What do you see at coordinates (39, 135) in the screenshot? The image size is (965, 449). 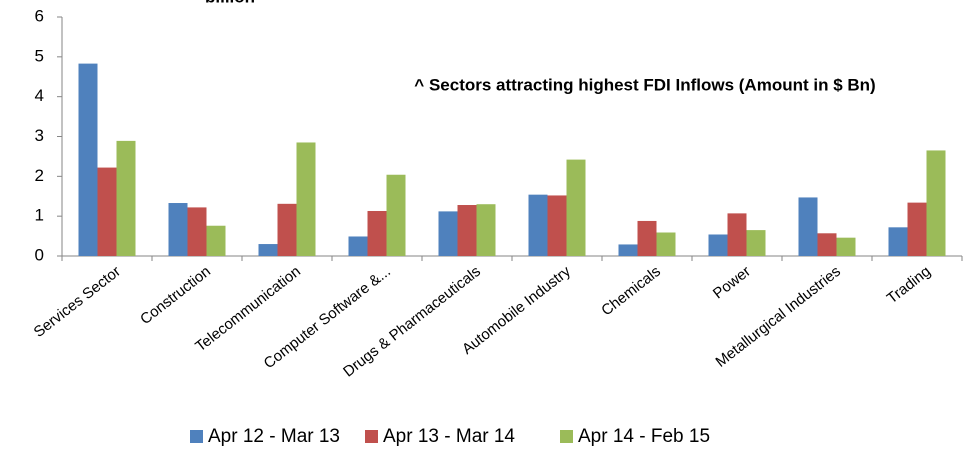 I see `y-tick-label: 3` at bounding box center [39, 135].